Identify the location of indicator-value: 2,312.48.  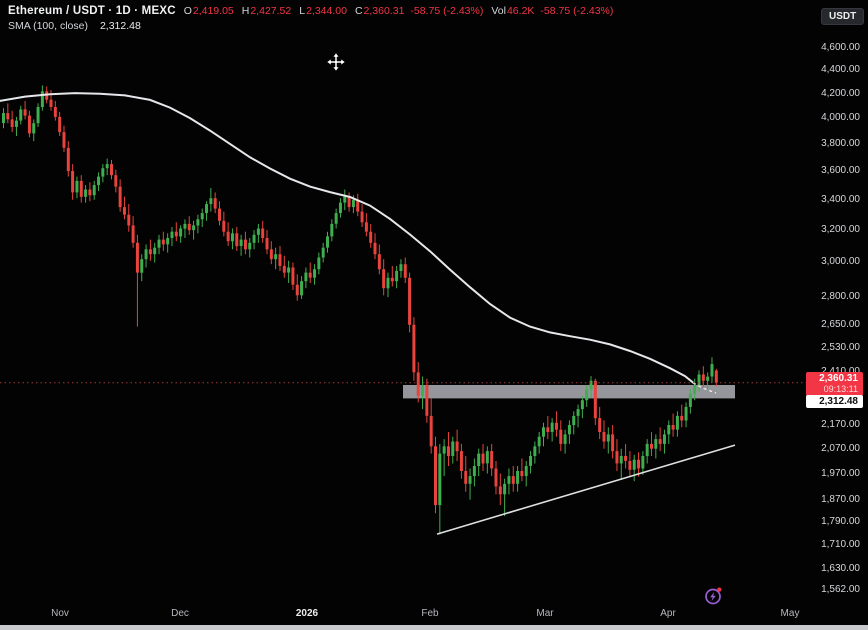
(120, 26).